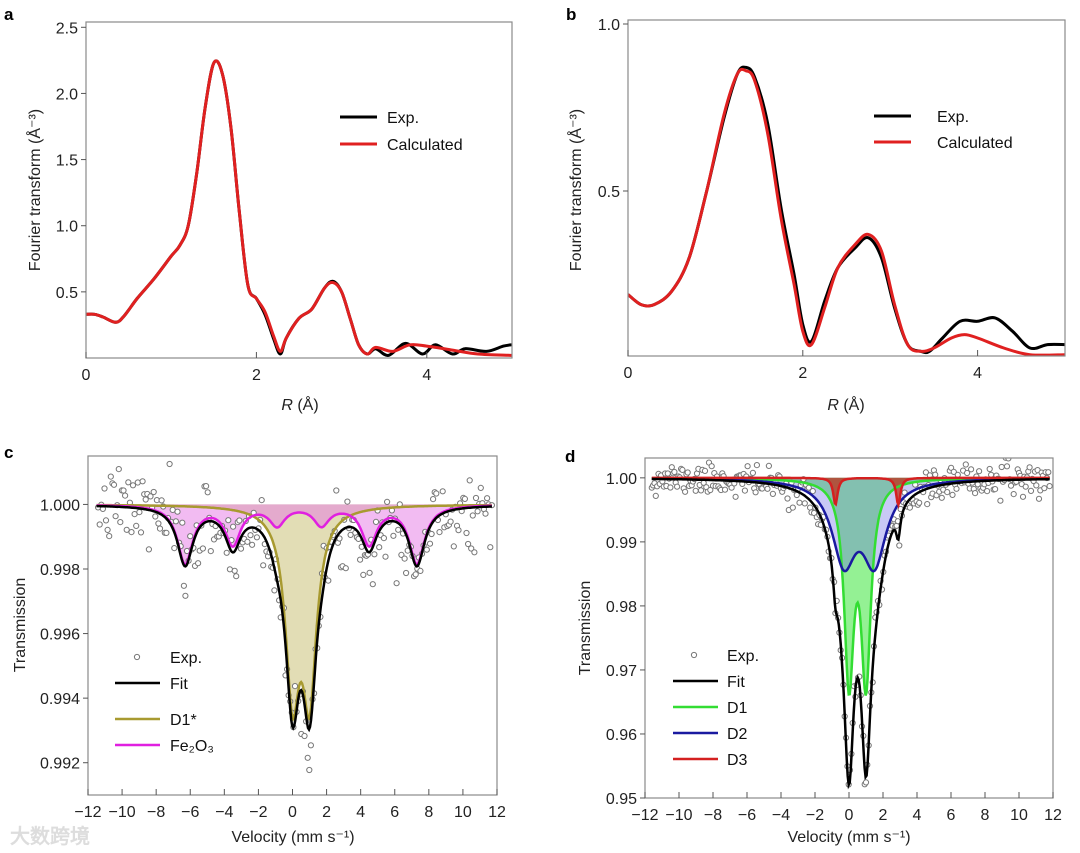 The image size is (1080, 853). I want to click on y-tick-label: 0.998, so click(60, 570).